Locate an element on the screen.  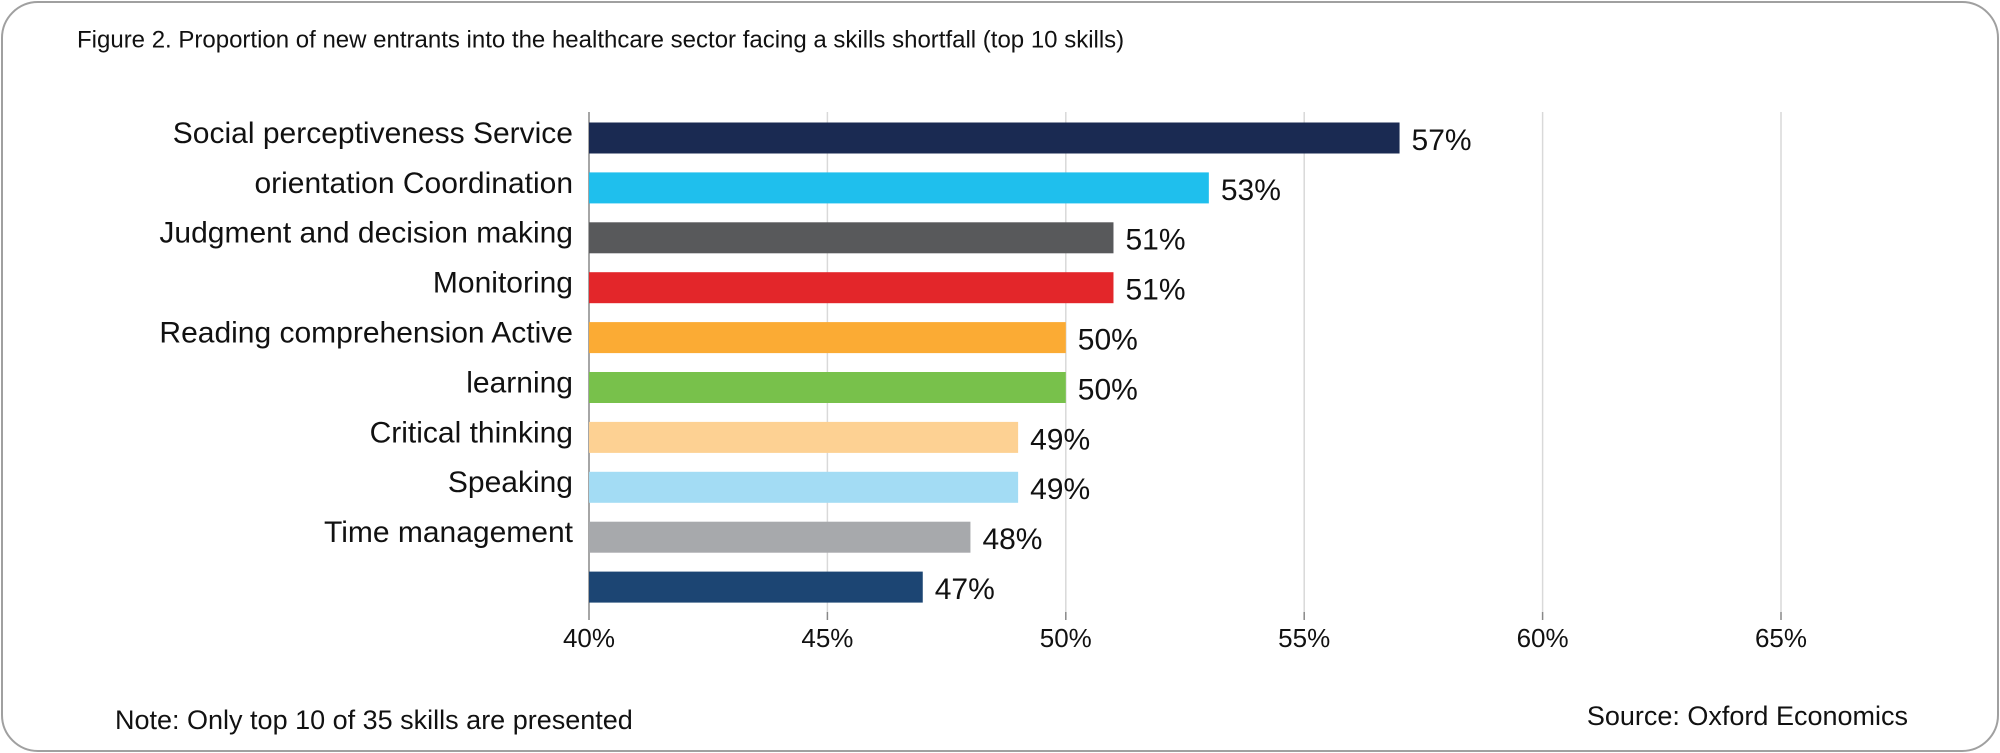
x-tick-label: 60% is located at coordinates (1543, 638).